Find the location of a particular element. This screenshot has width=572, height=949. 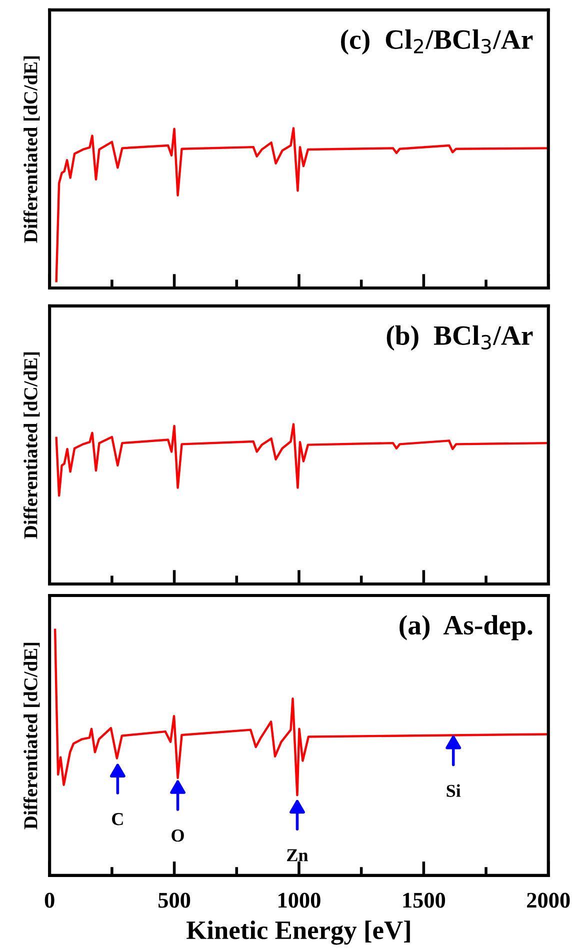

chart-title: (a) As-dep. is located at coordinates (466, 627).